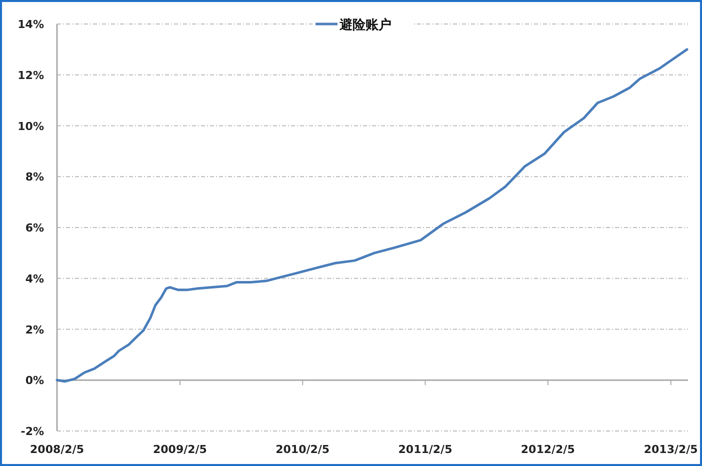 The height and width of the screenshot is (466, 702). I want to click on x-tick-label: 2011/2/5, so click(425, 449).